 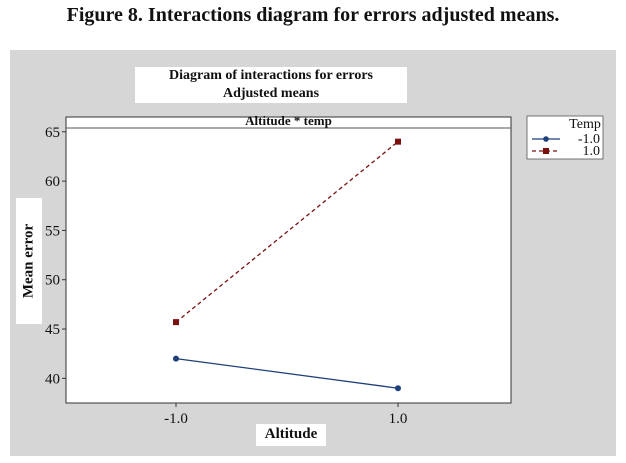 What do you see at coordinates (176, 419) in the screenshot?
I see `x-tick-label: -1.0` at bounding box center [176, 419].